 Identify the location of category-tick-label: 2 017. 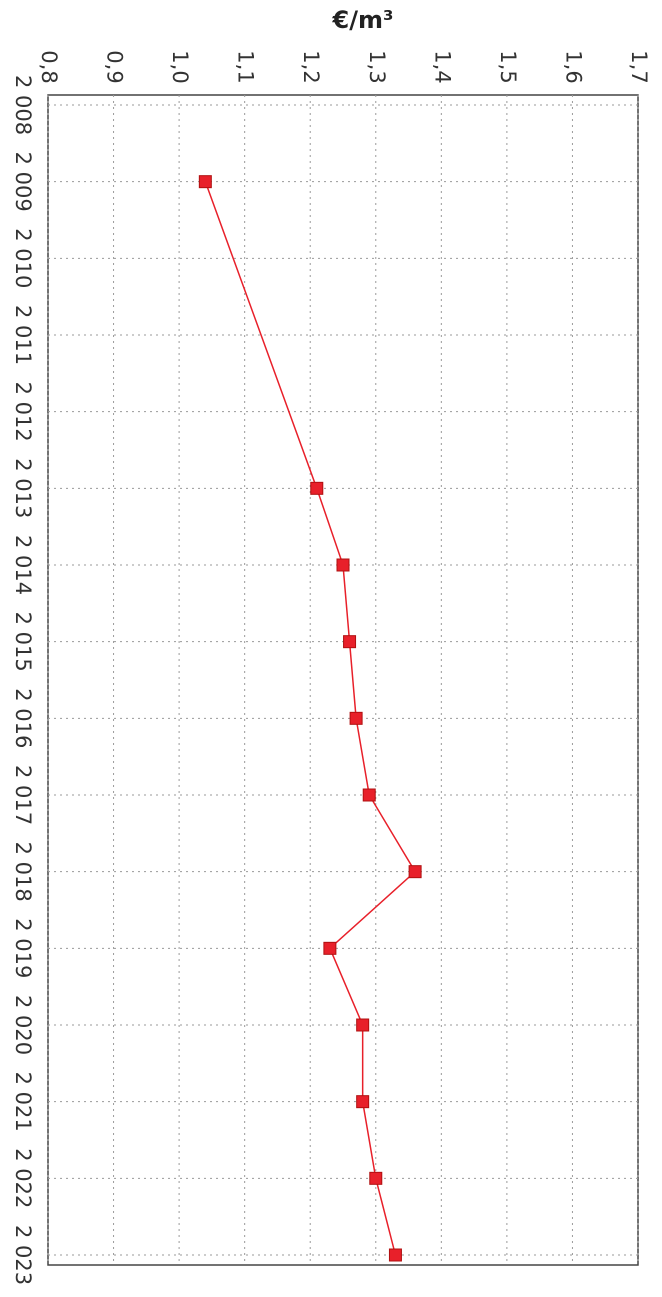
(23, 795).